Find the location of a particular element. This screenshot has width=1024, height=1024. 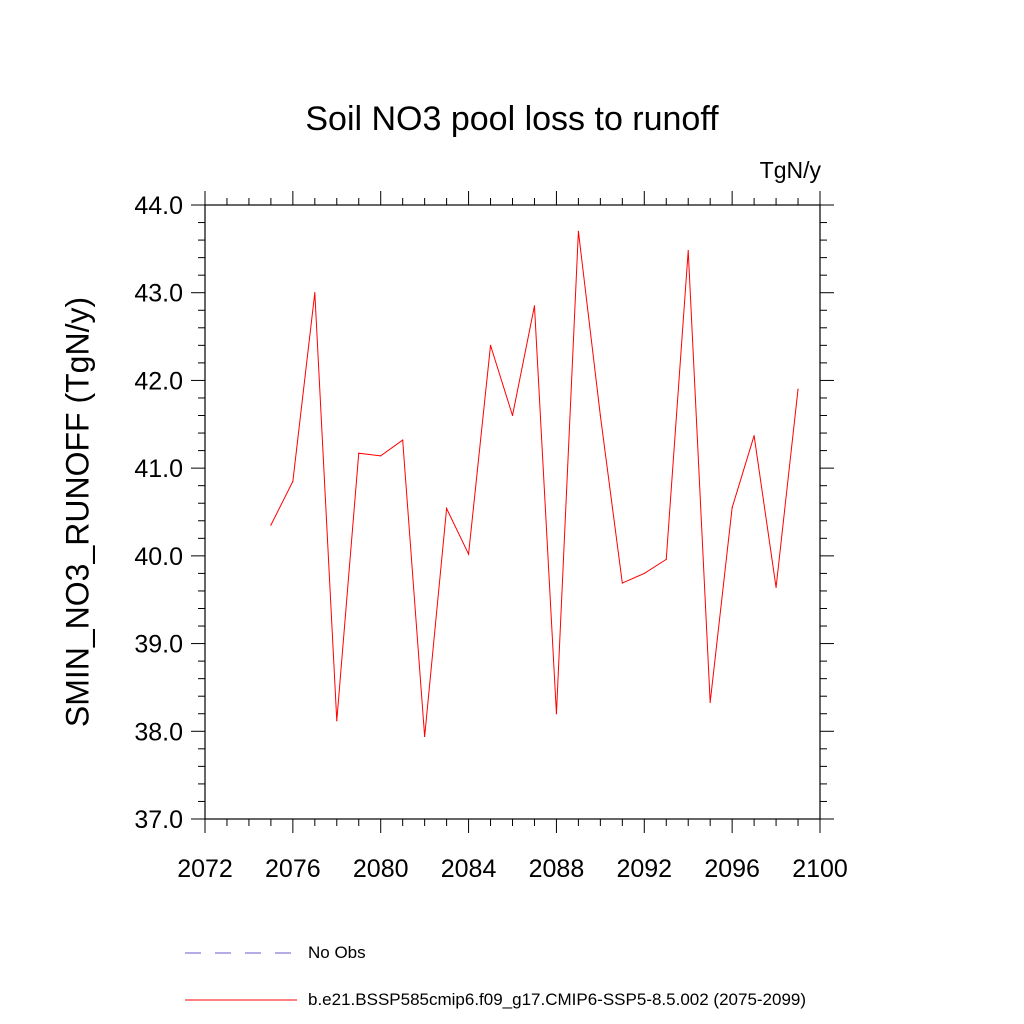

x-tick-label: 2076 is located at coordinates (293, 869).